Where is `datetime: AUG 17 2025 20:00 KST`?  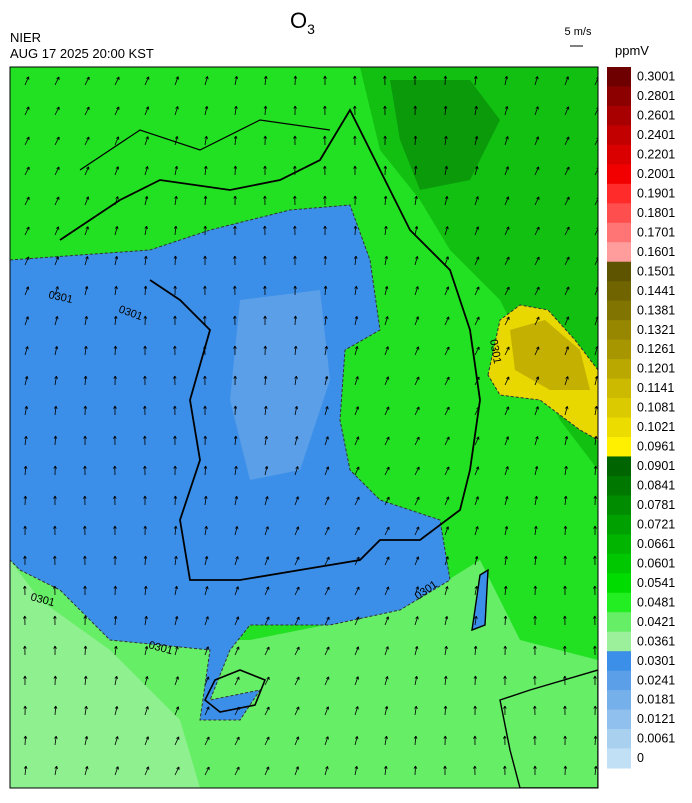 datetime: AUG 17 2025 20:00 KST is located at coordinates (82, 53).